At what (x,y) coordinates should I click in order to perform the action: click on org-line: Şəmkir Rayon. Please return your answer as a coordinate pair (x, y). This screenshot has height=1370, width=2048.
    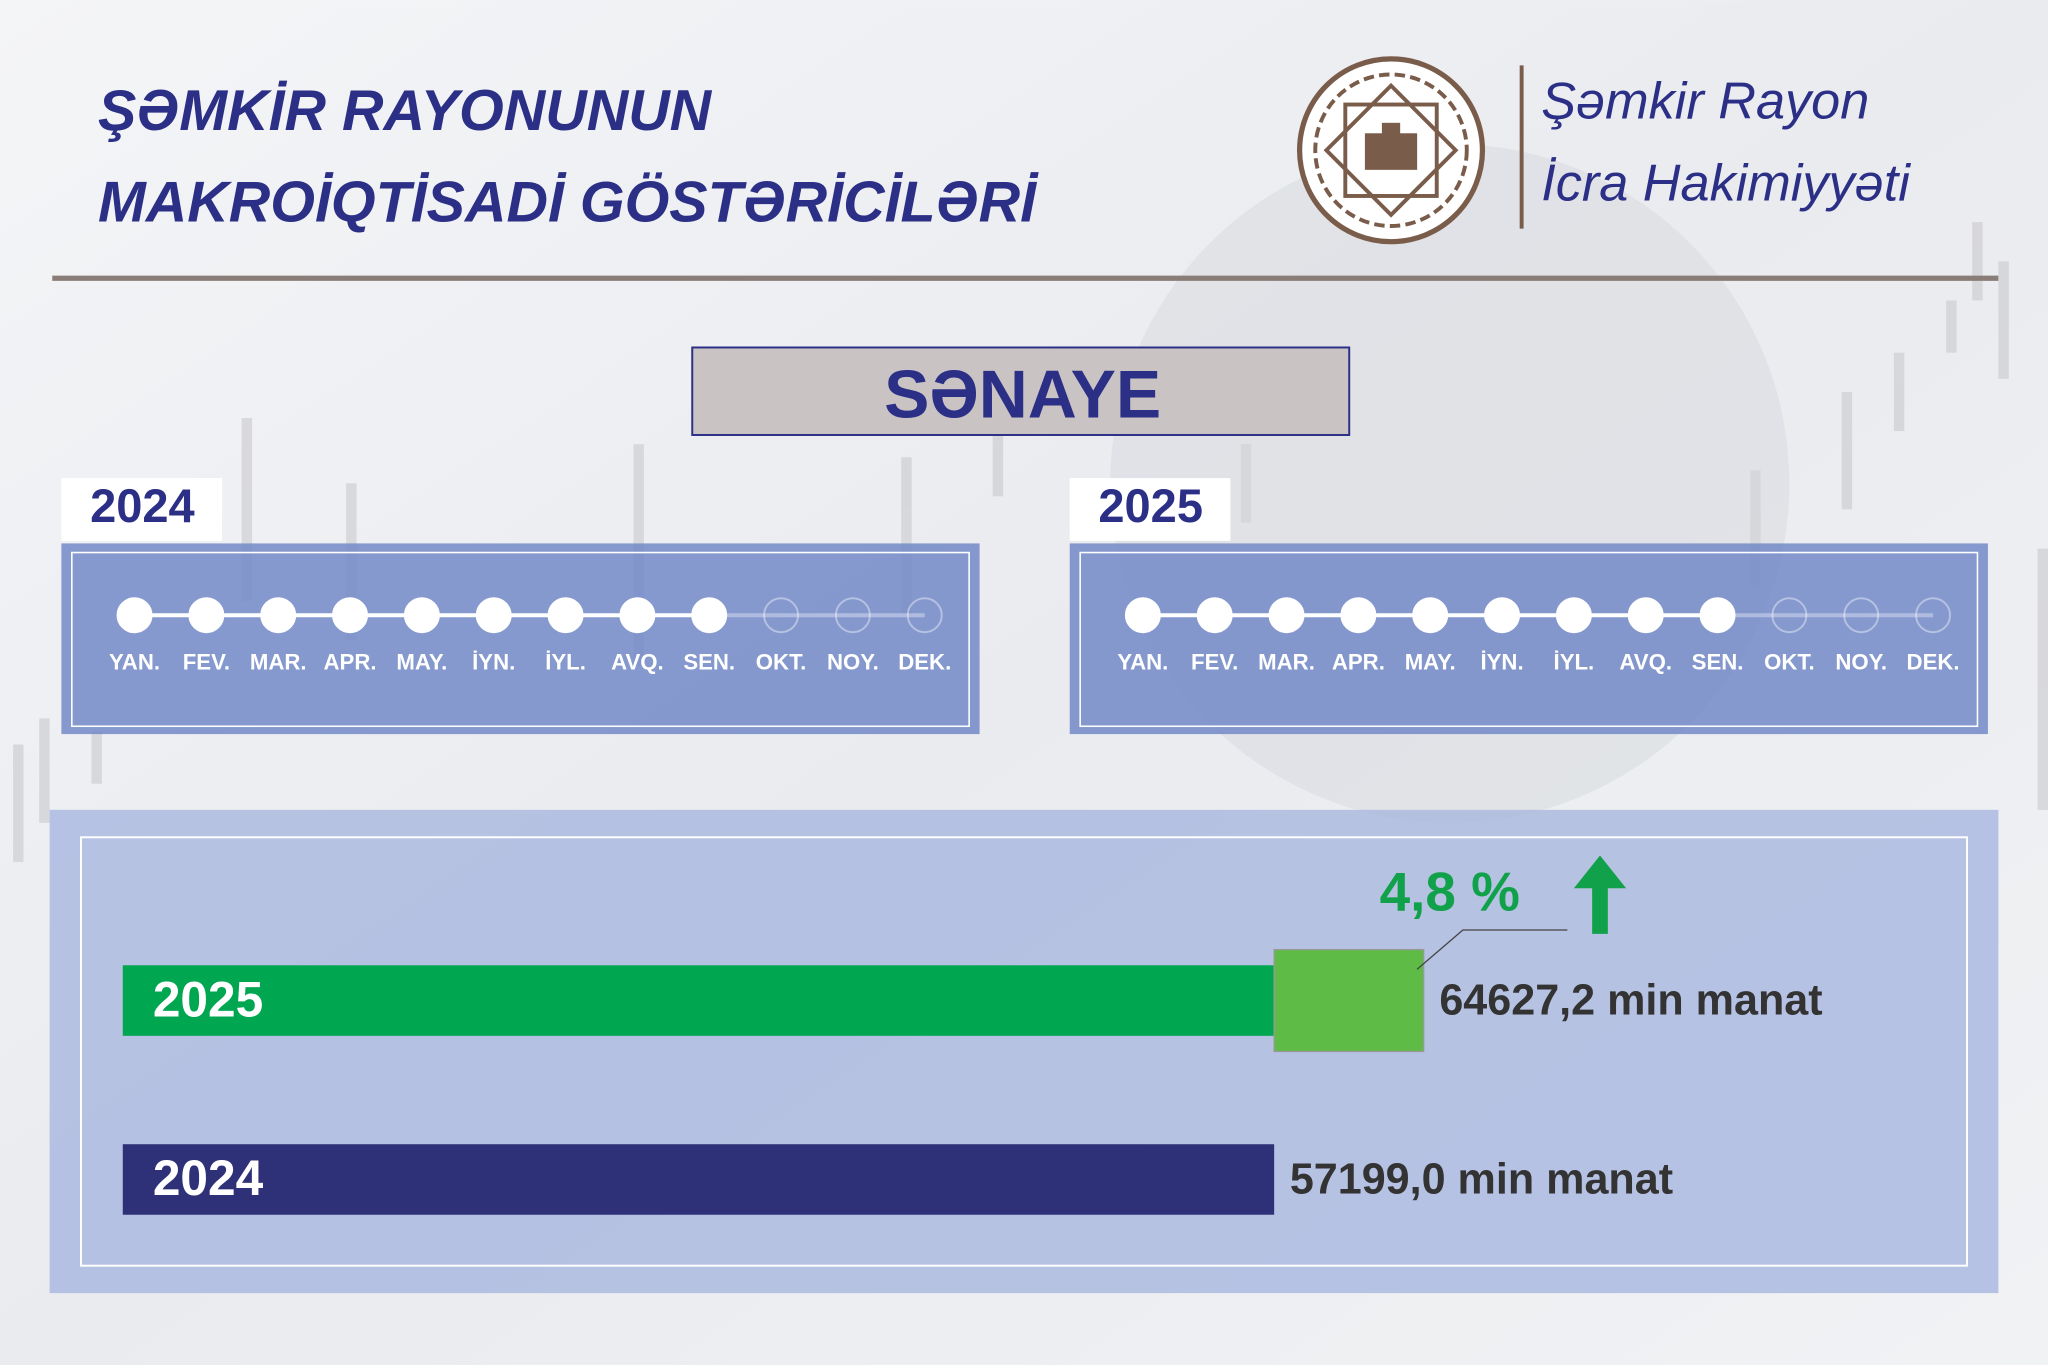
    Looking at the image, I should click on (1705, 101).